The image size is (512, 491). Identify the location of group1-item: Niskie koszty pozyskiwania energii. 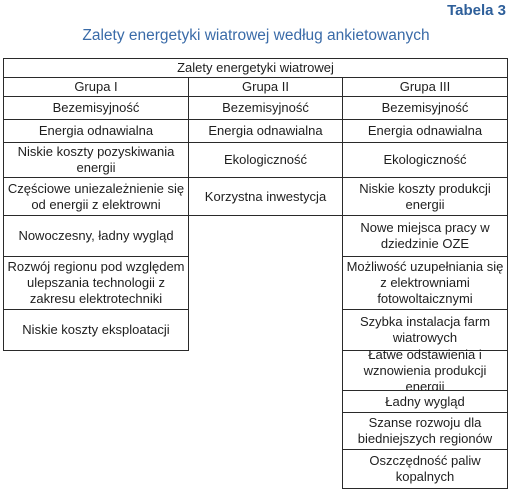
(96, 160).